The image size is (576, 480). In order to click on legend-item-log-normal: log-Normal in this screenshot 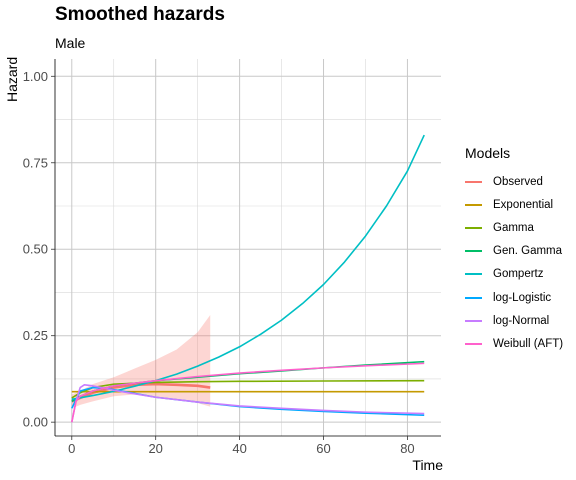, I will do `click(514, 320)`.